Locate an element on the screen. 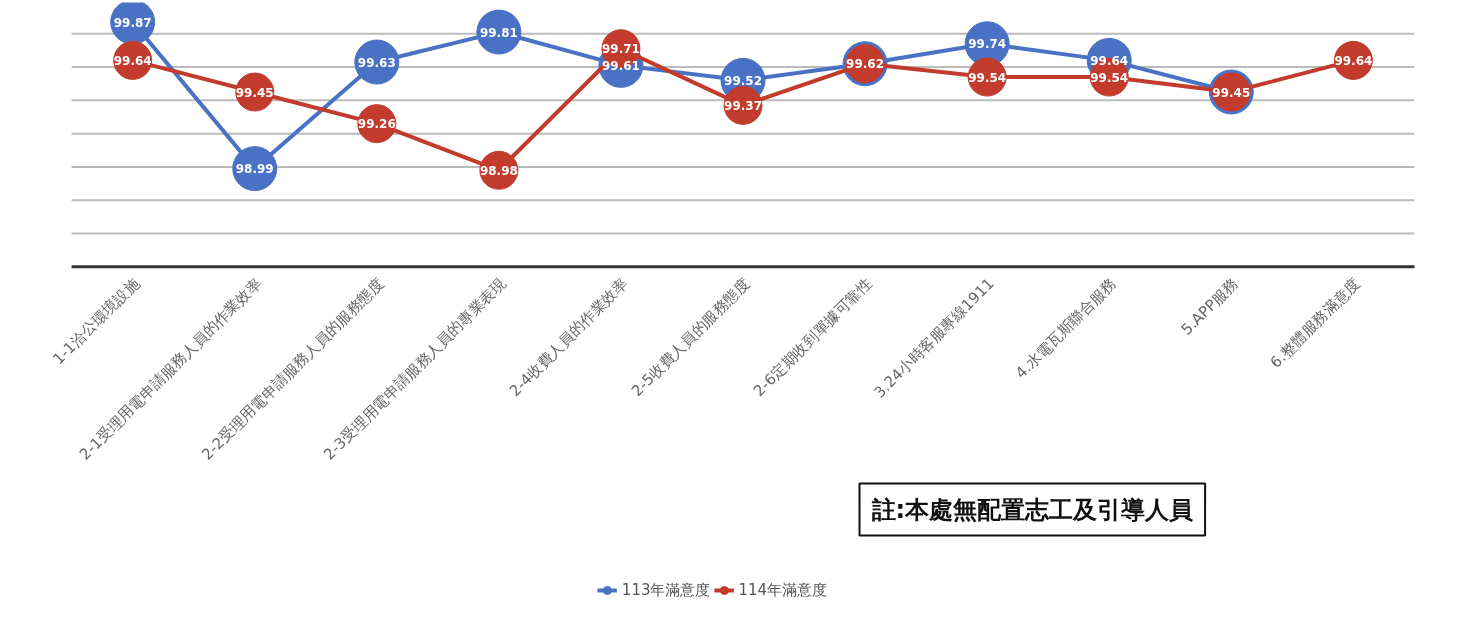 This screenshot has height=617, width=1467. x-tick-label: 6.整體服務滿意度 is located at coordinates (1315, 323).